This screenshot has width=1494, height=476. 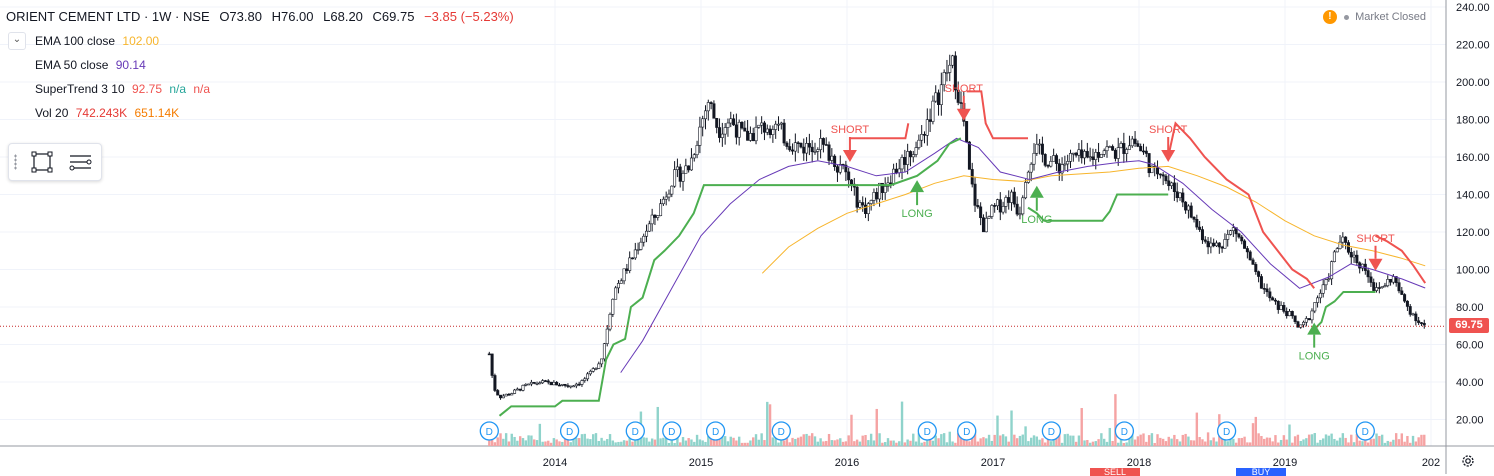 I want to click on indicator-ema50: EMA 50 close 90.14, so click(x=90, y=65).